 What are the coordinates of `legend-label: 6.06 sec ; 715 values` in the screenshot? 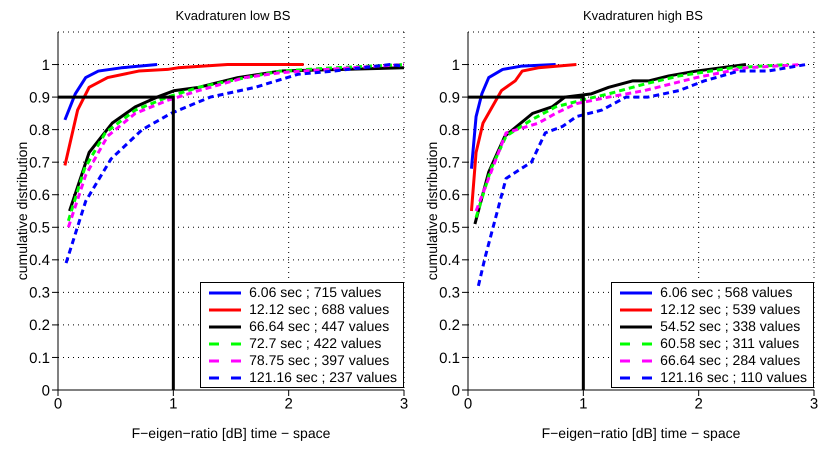 It's located at (315, 292).